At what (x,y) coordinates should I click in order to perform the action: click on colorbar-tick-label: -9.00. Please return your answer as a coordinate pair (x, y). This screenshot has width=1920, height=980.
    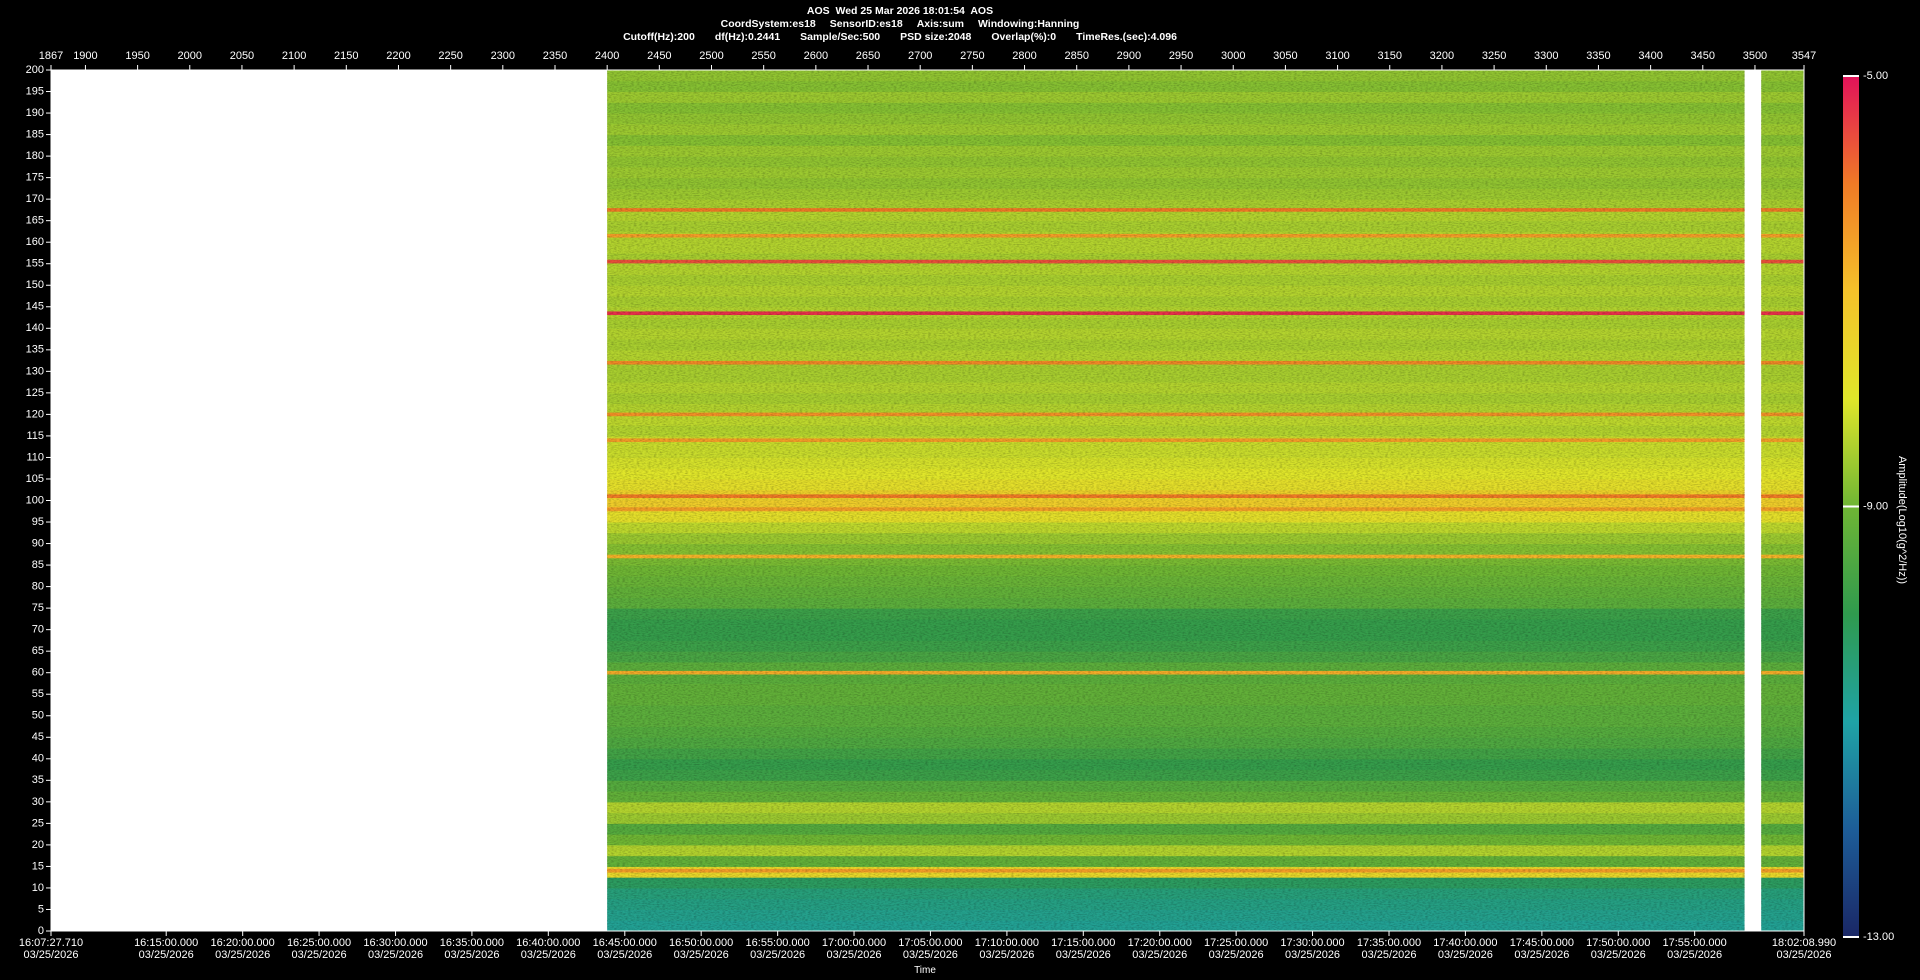
    Looking at the image, I should click on (1875, 506).